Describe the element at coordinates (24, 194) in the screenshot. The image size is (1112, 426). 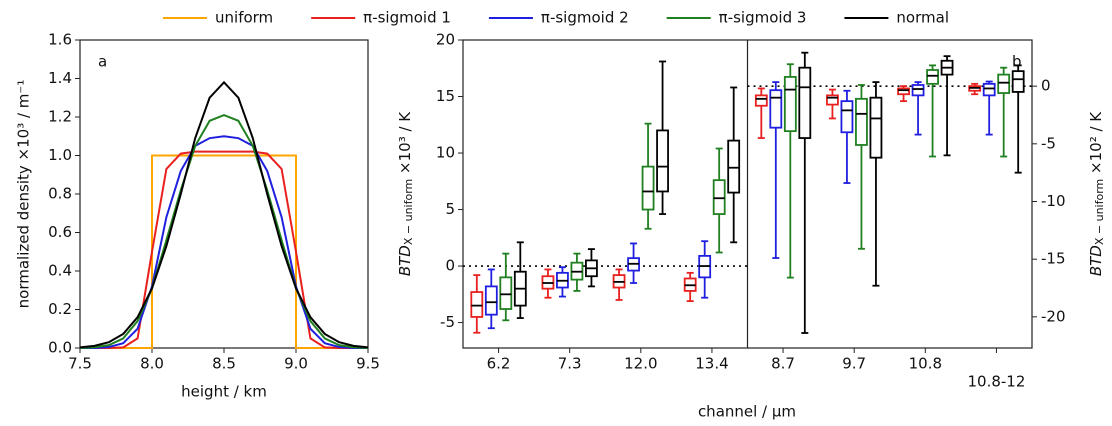
I see `y-axis-label: normalized density ×10³ / m⁻¹` at that location.